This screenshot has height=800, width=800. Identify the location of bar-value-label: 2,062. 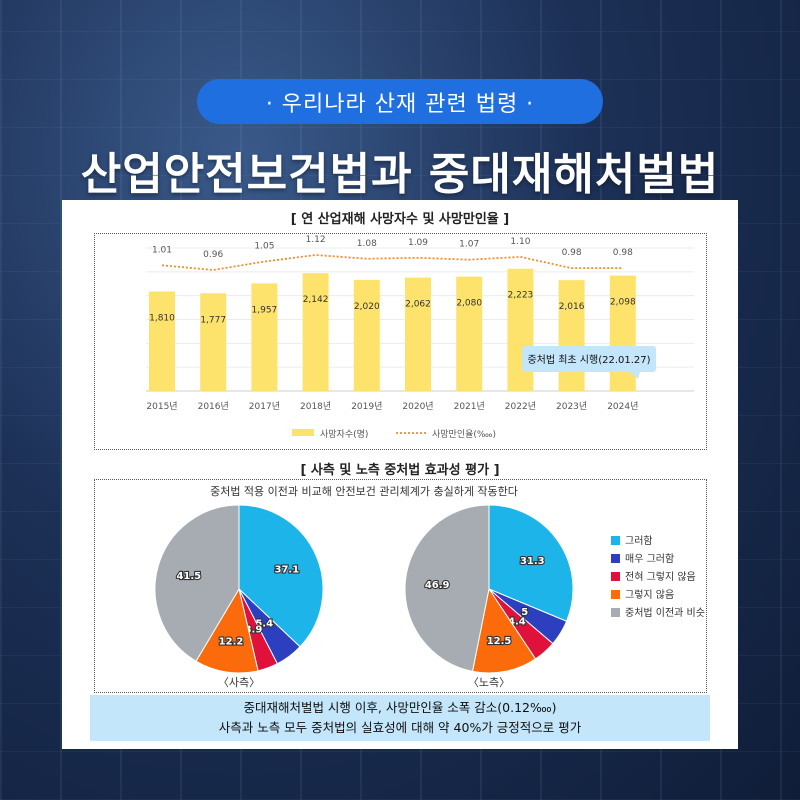
(418, 305).